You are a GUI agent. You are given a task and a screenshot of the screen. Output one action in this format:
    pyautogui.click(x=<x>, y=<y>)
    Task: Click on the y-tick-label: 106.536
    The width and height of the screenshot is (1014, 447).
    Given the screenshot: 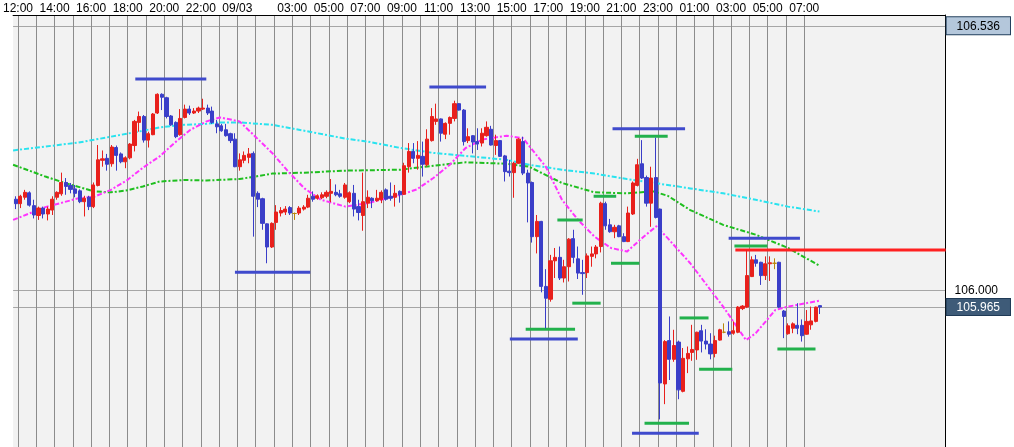 What is the action you would take?
    pyautogui.click(x=978, y=26)
    